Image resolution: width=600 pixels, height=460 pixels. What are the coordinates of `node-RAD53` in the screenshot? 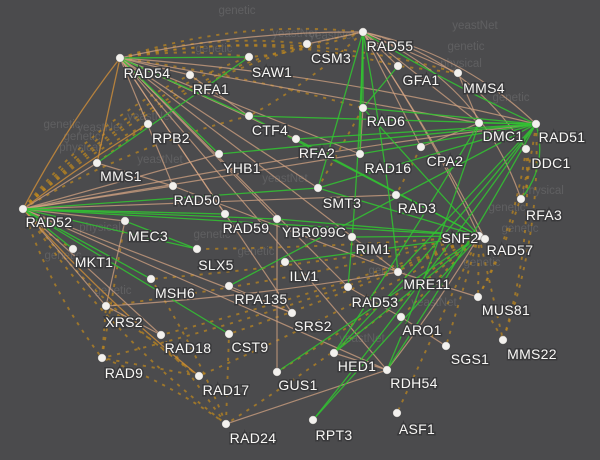 It's located at (348, 287).